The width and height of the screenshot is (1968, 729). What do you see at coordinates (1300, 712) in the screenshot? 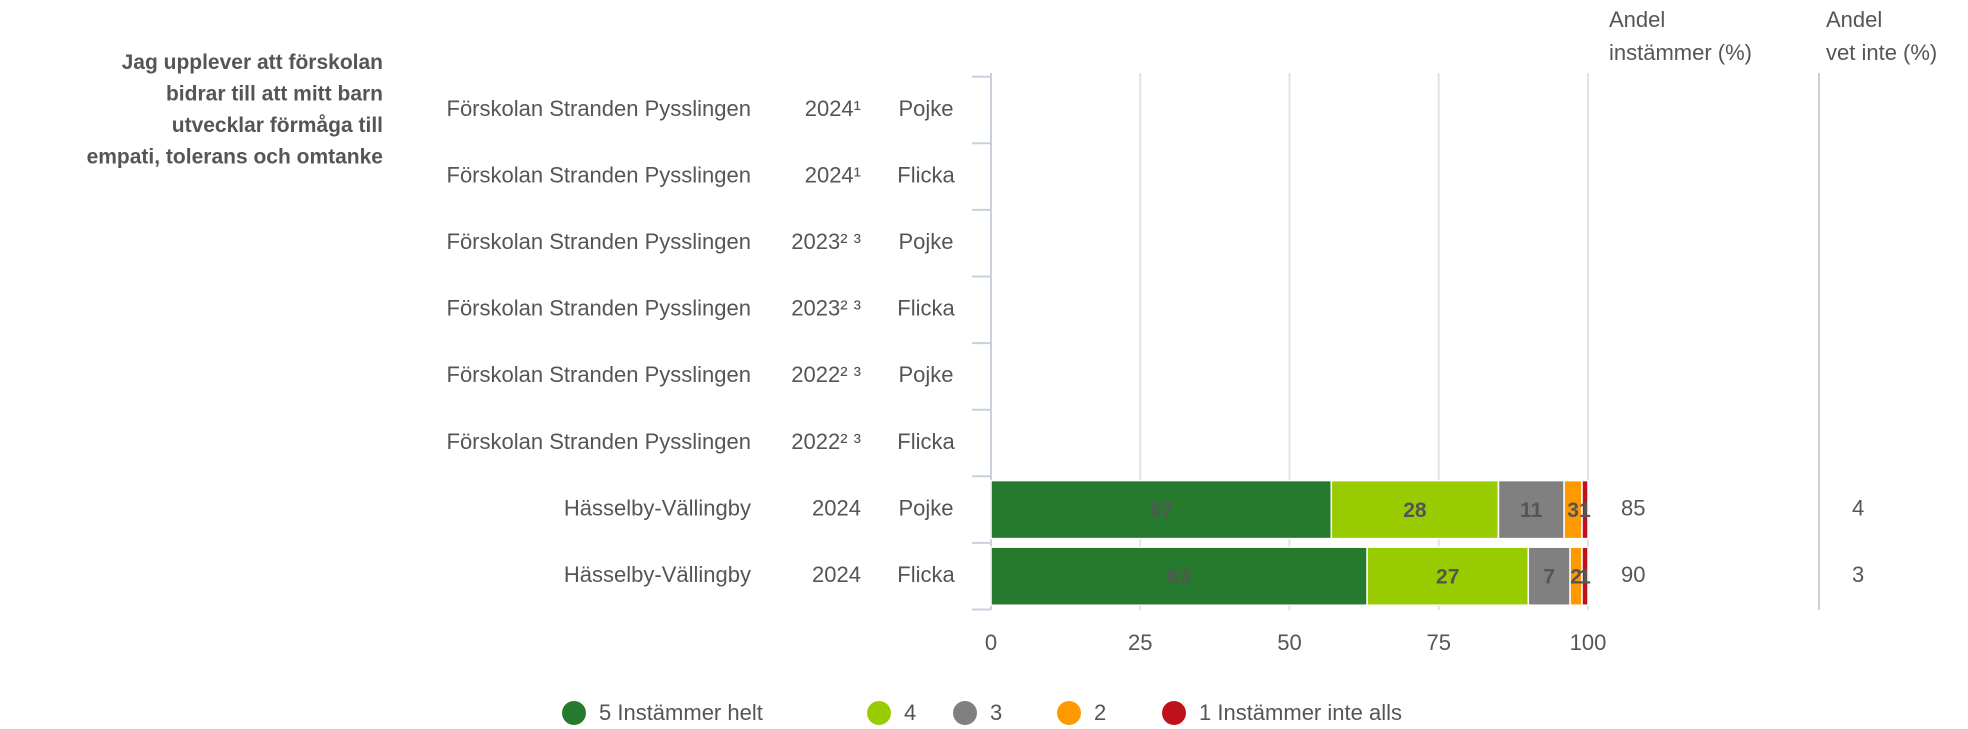
I see `legend-label: 1 Instämmer inte alls` at bounding box center [1300, 712].